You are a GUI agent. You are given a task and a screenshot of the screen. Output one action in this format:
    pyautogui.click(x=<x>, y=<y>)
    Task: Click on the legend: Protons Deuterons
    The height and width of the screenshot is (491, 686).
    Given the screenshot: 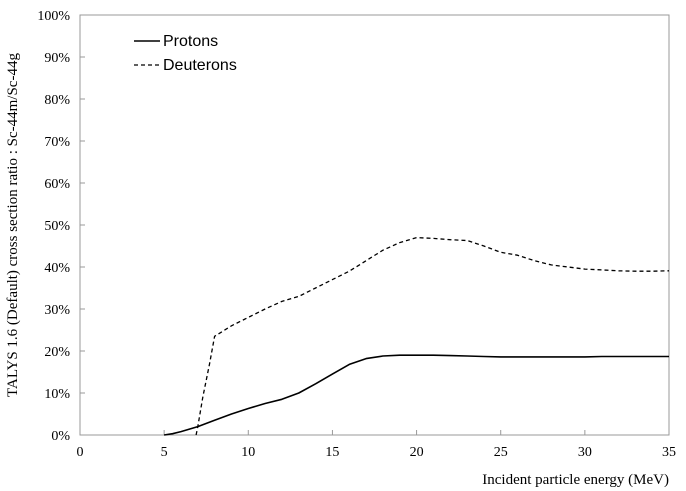 What is the action you would take?
    pyautogui.click(x=185, y=53)
    